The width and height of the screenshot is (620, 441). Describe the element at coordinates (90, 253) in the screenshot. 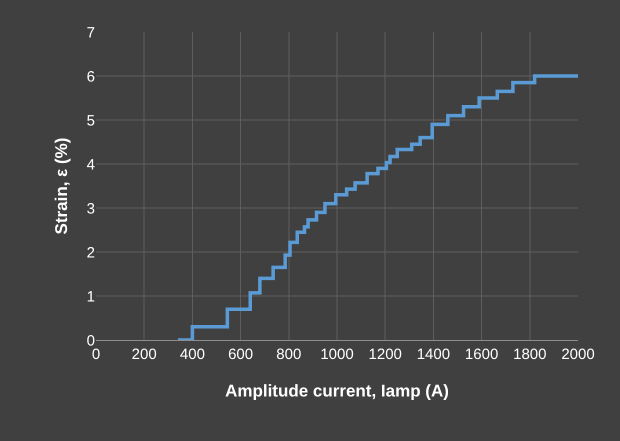

I see `y-tick-label: 2` at that location.